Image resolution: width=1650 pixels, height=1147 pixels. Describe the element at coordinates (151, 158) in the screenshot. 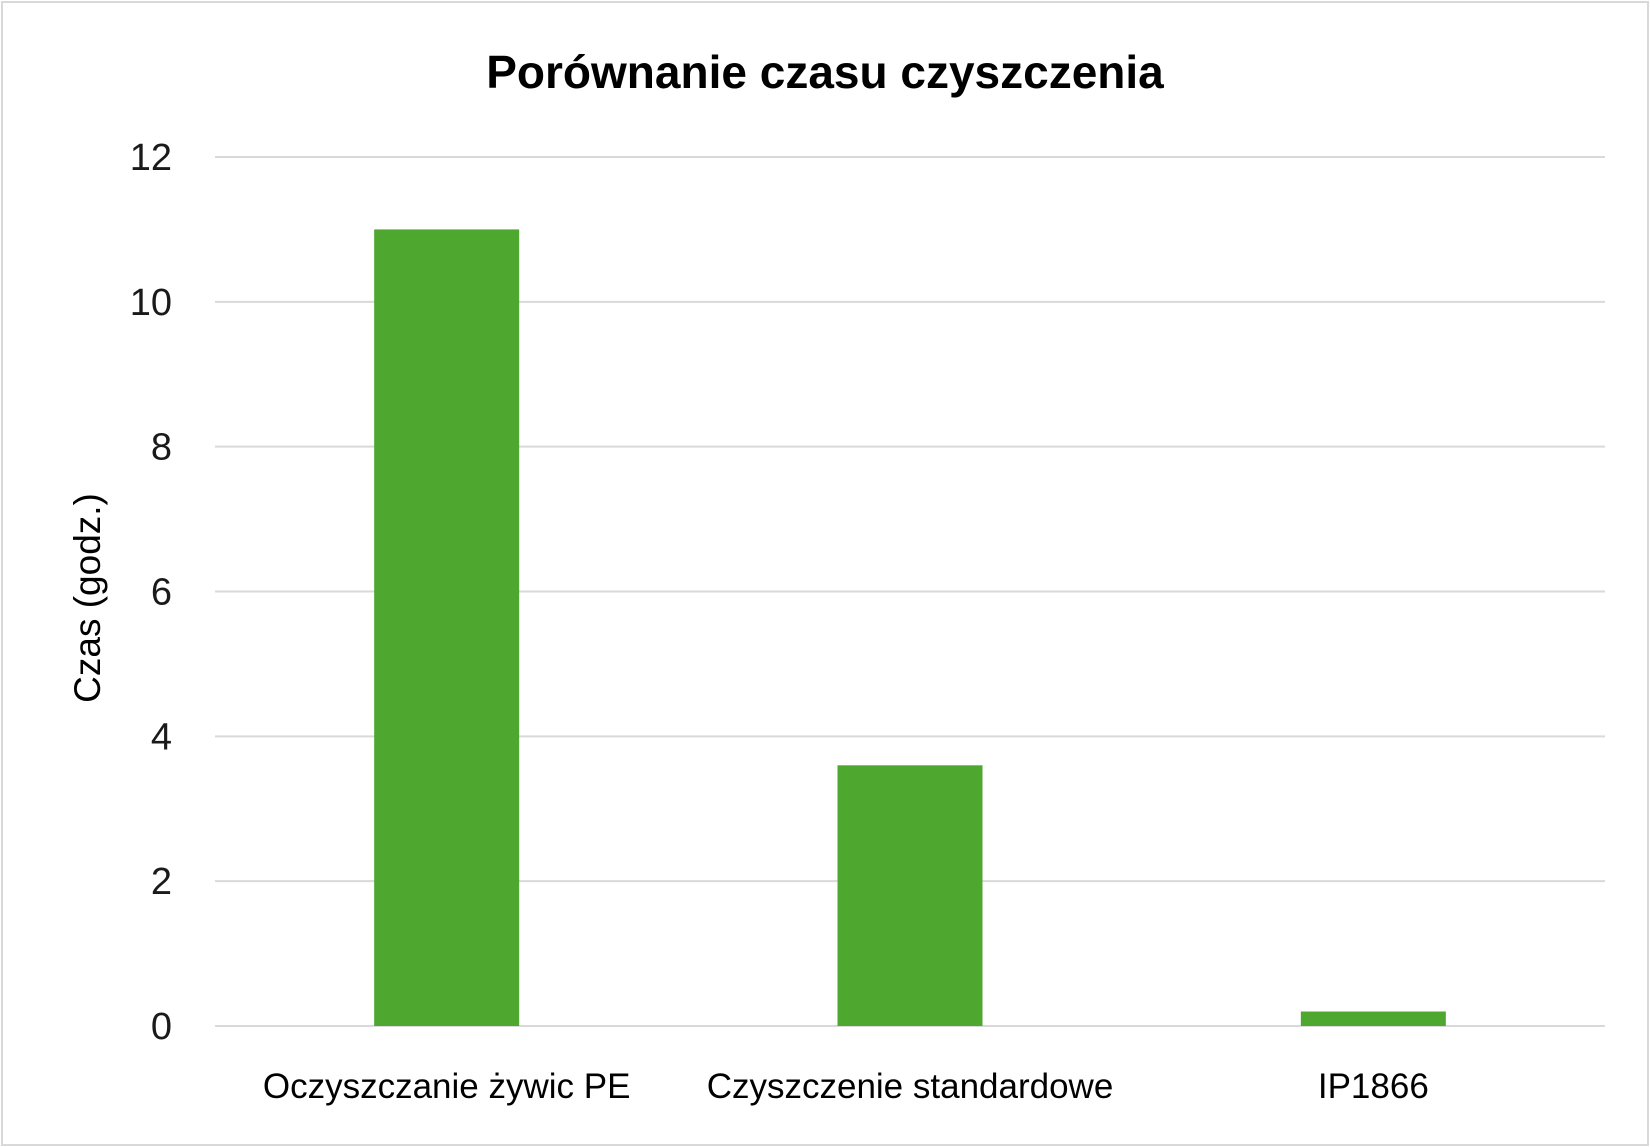

I see `y-tick-label: 12` at that location.